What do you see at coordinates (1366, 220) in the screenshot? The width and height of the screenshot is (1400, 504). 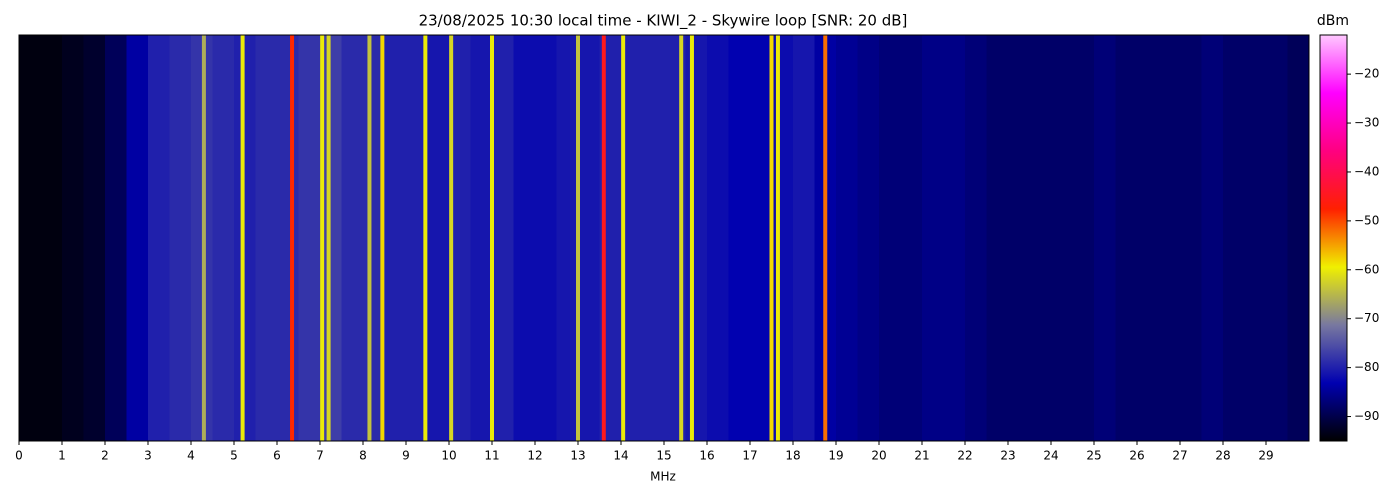 I see `colorbar-tick-label: −50` at bounding box center [1366, 220].